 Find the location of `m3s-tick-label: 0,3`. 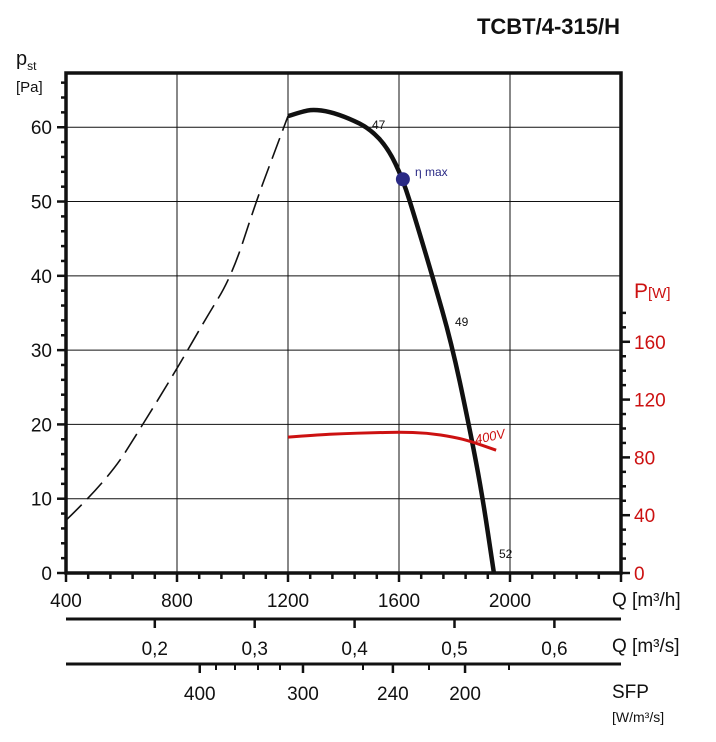

m3s-tick-label: 0,3 is located at coordinates (254, 649).